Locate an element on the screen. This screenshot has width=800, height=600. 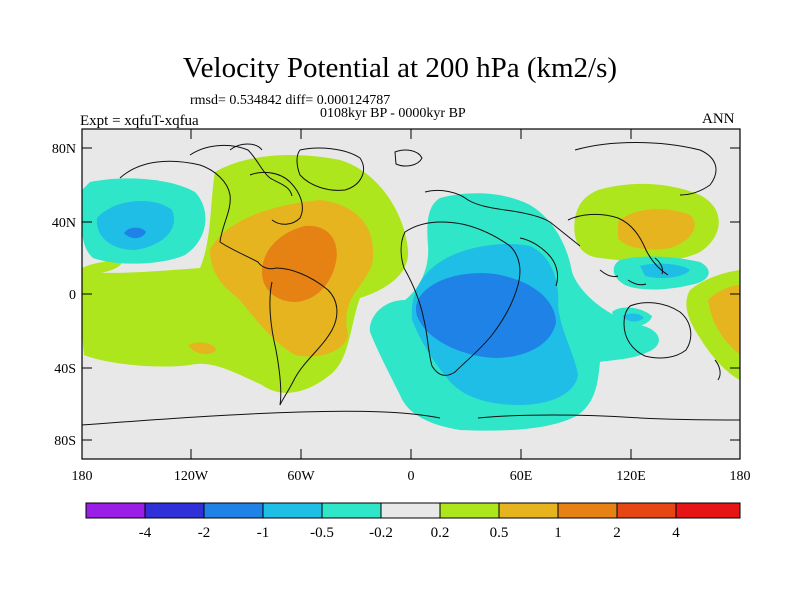
lat-label-40n: 40N is located at coordinates (64, 223).